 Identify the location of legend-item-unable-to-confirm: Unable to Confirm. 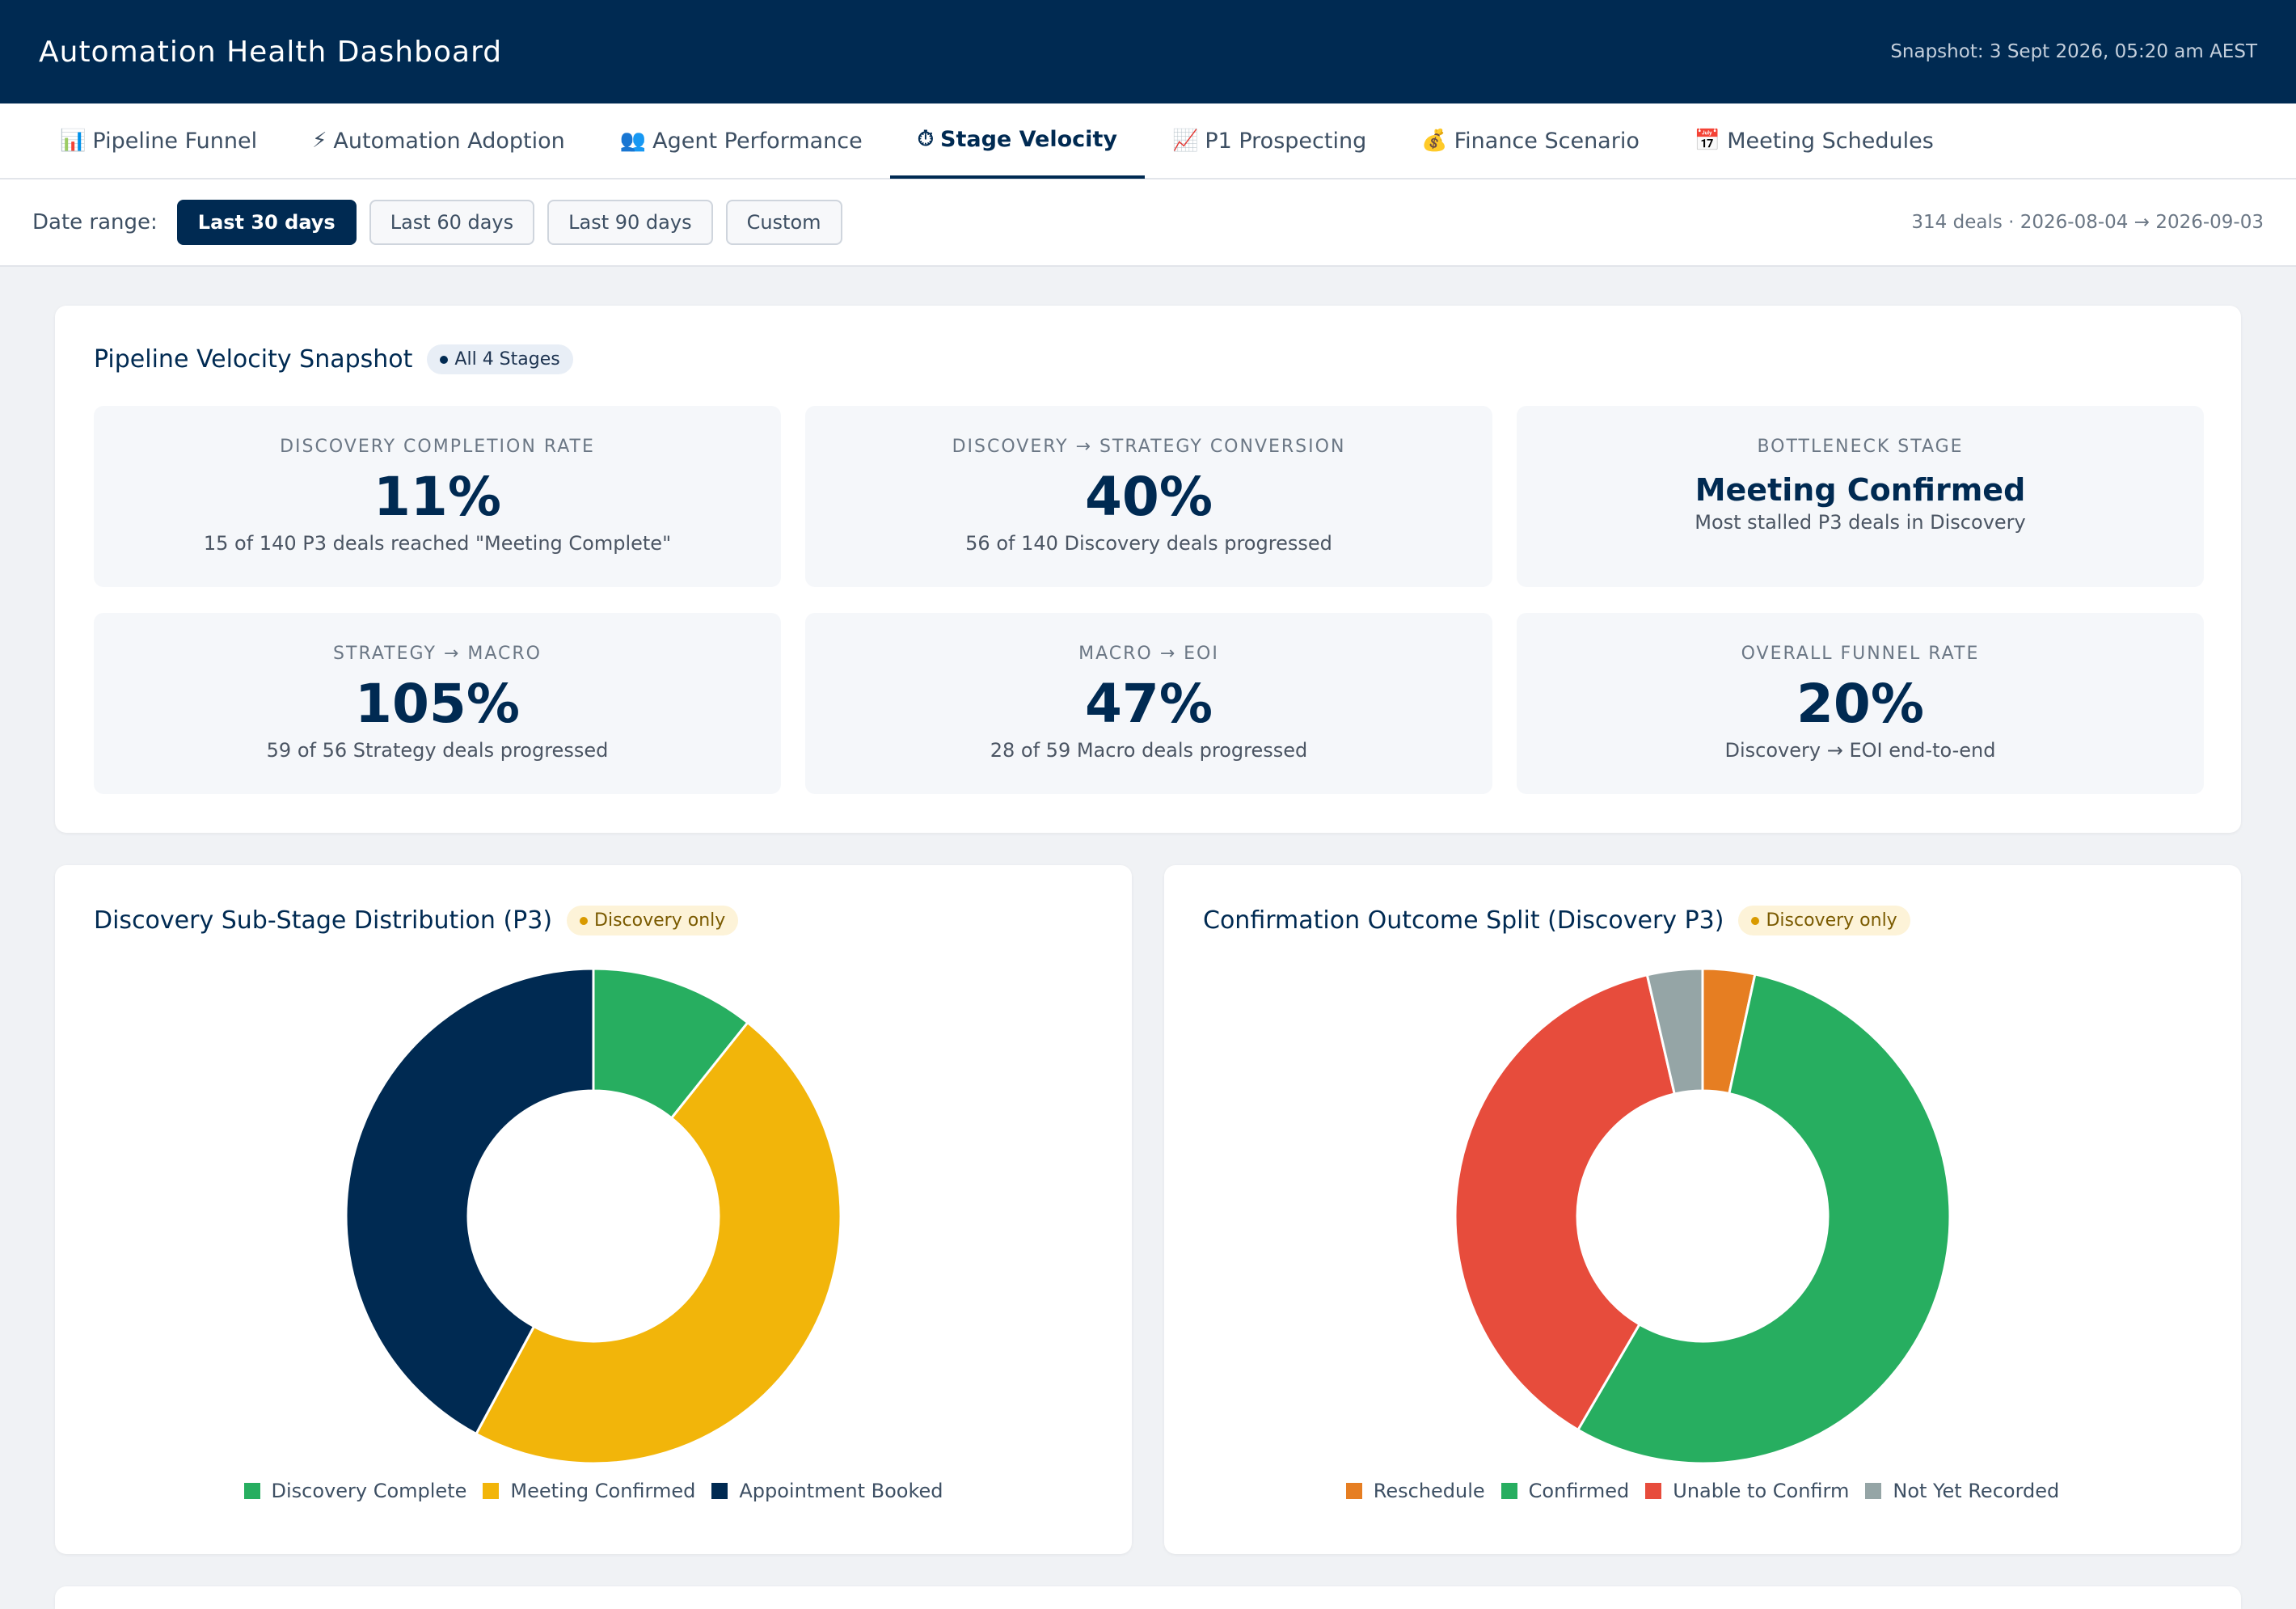
(1747, 1491).